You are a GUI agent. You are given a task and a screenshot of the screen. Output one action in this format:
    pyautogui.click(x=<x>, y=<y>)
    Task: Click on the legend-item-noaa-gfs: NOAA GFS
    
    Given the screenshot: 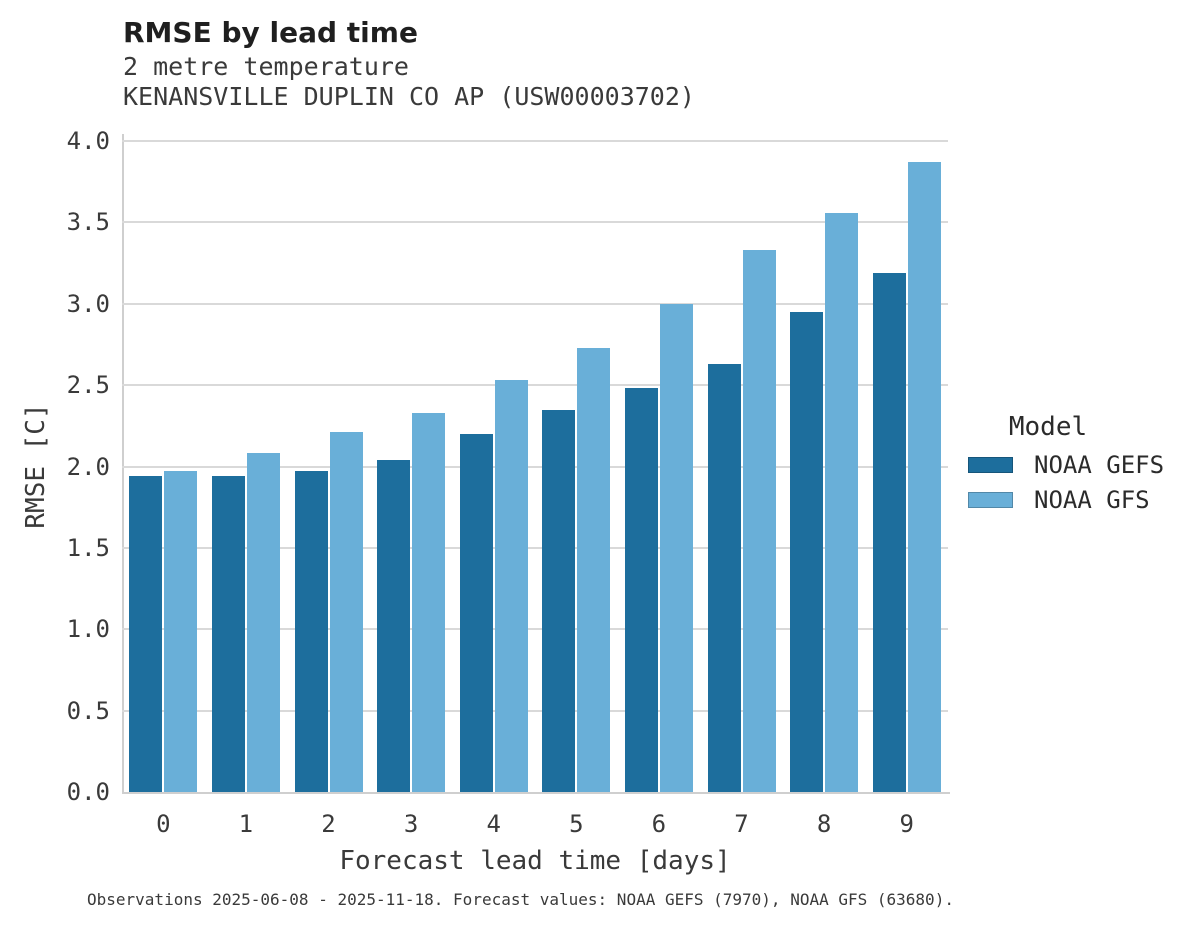 What is the action you would take?
    pyautogui.click(x=1070, y=500)
    